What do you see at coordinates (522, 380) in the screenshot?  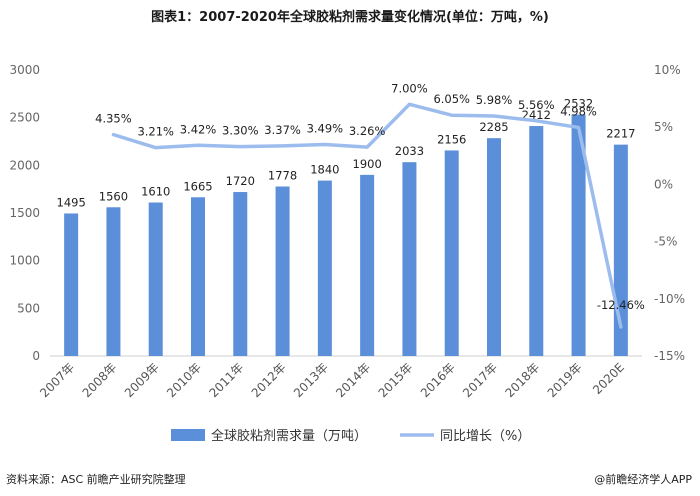 I see `x-tick-label: 2018年` at bounding box center [522, 380].